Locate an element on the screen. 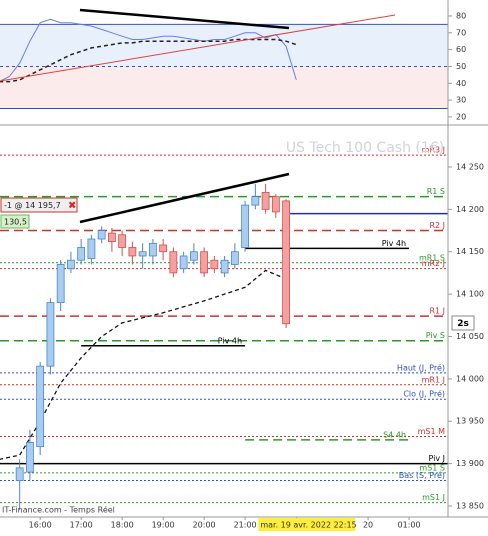 The width and height of the screenshot is (488, 536). x-tick-highlight is located at coordinates (307, 524).